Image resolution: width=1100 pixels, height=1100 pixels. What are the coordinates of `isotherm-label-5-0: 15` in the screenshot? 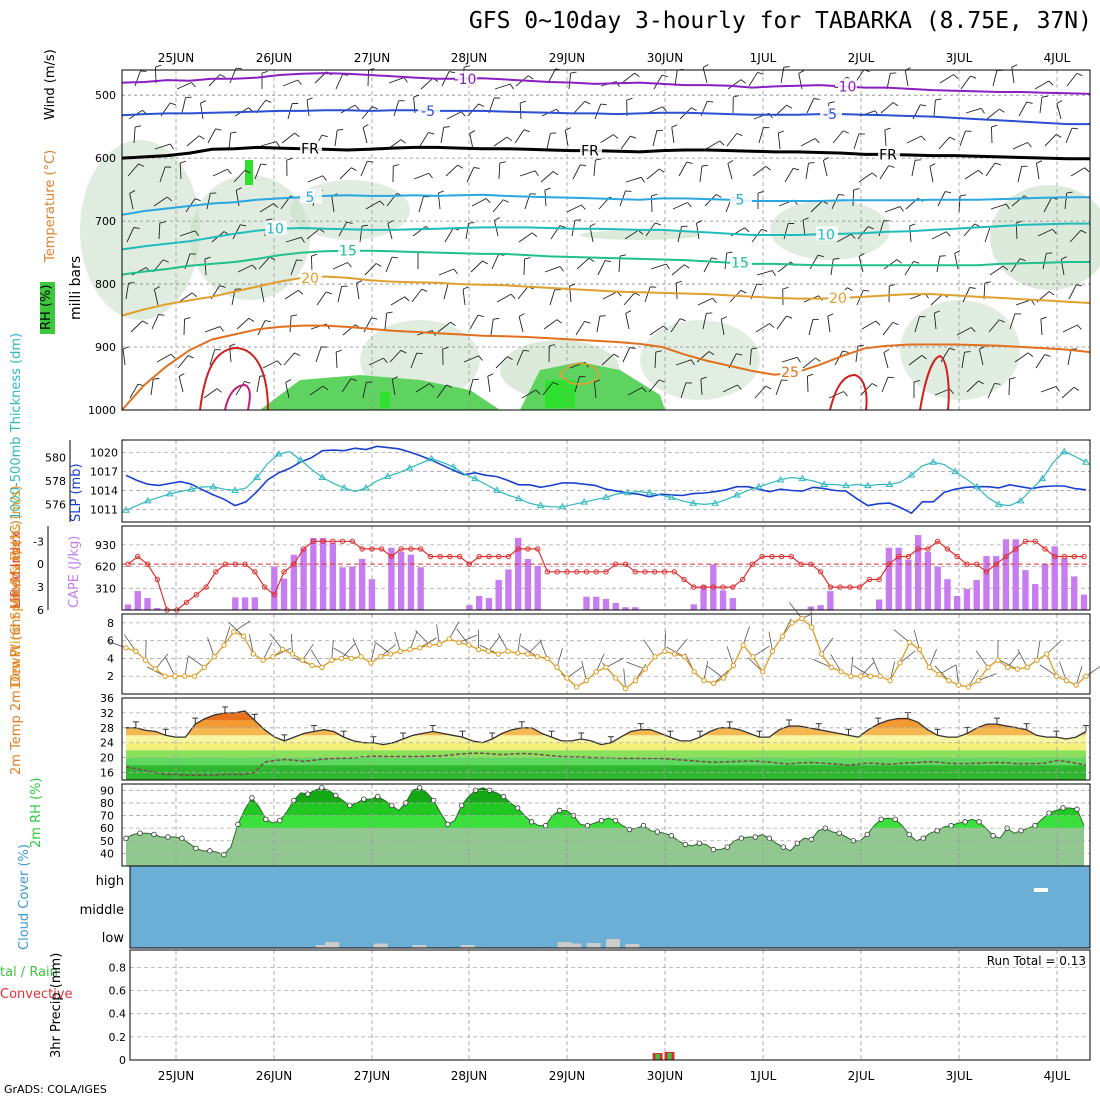 It's located at (348, 252).